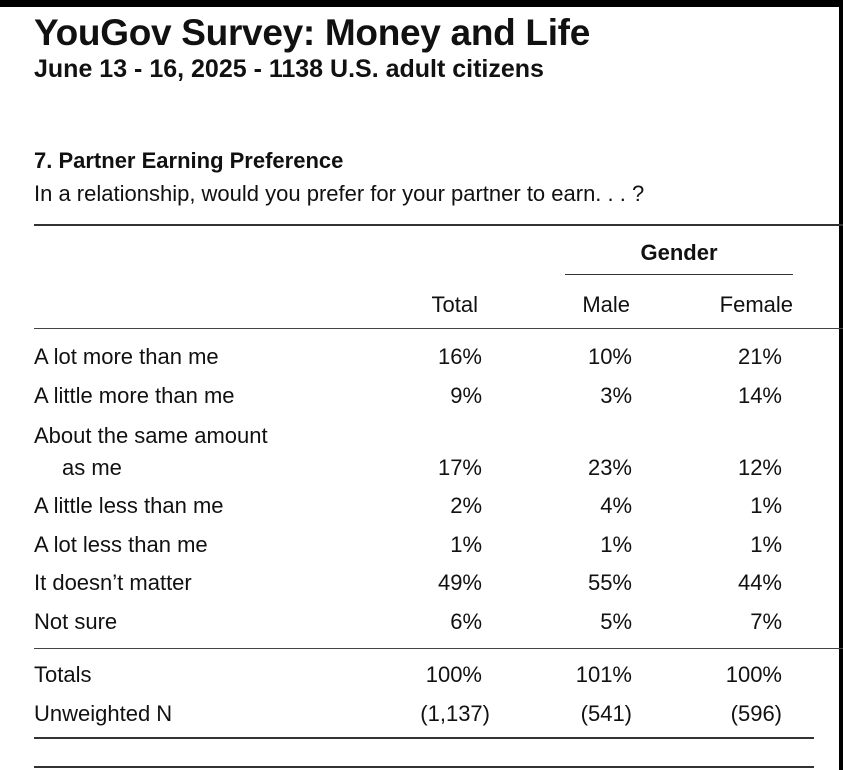  I want to click on cell-female: 21%, so click(759, 356).